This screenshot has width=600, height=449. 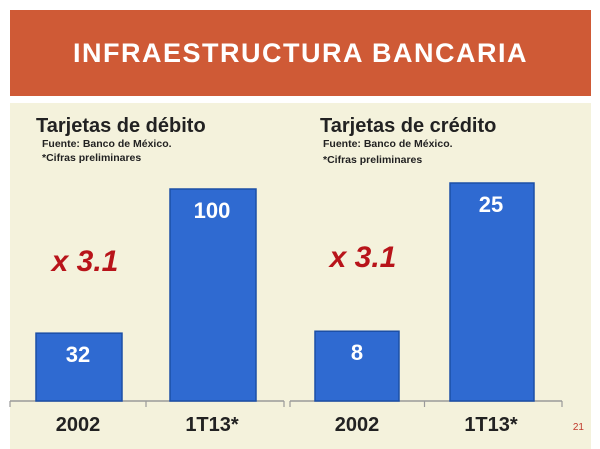 I want to click on page-title: INFRAESTRUCTURA BANCARIA, so click(x=300, y=52).